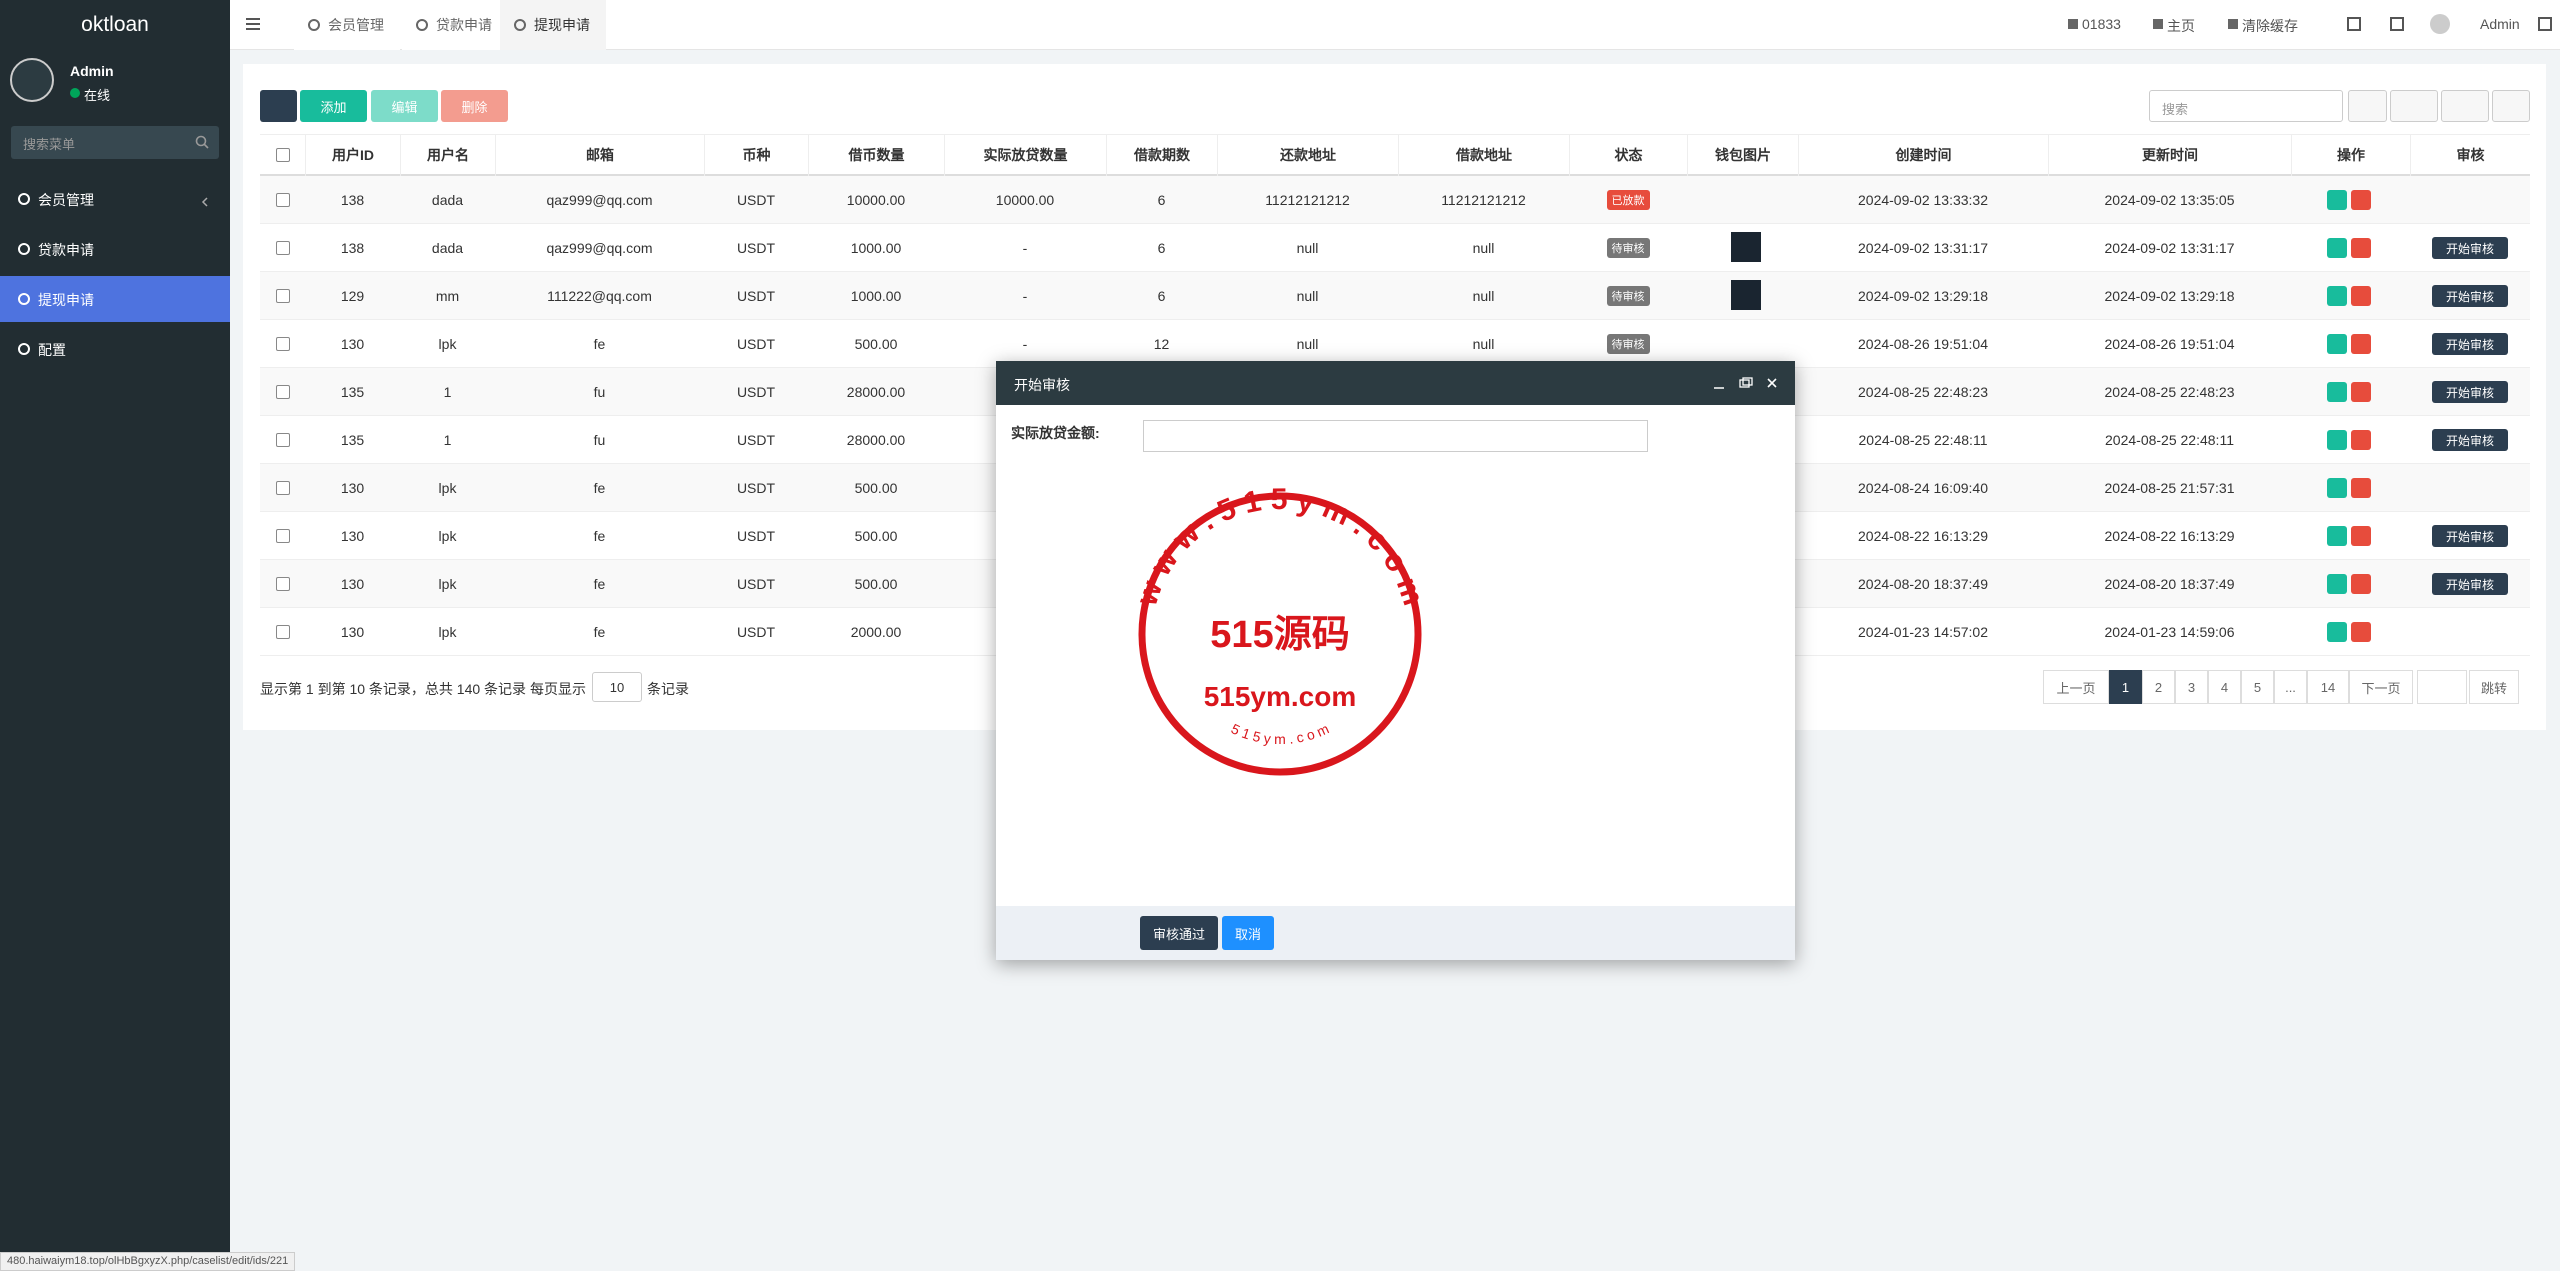  I want to click on menu-toggle, so click(253, 24).